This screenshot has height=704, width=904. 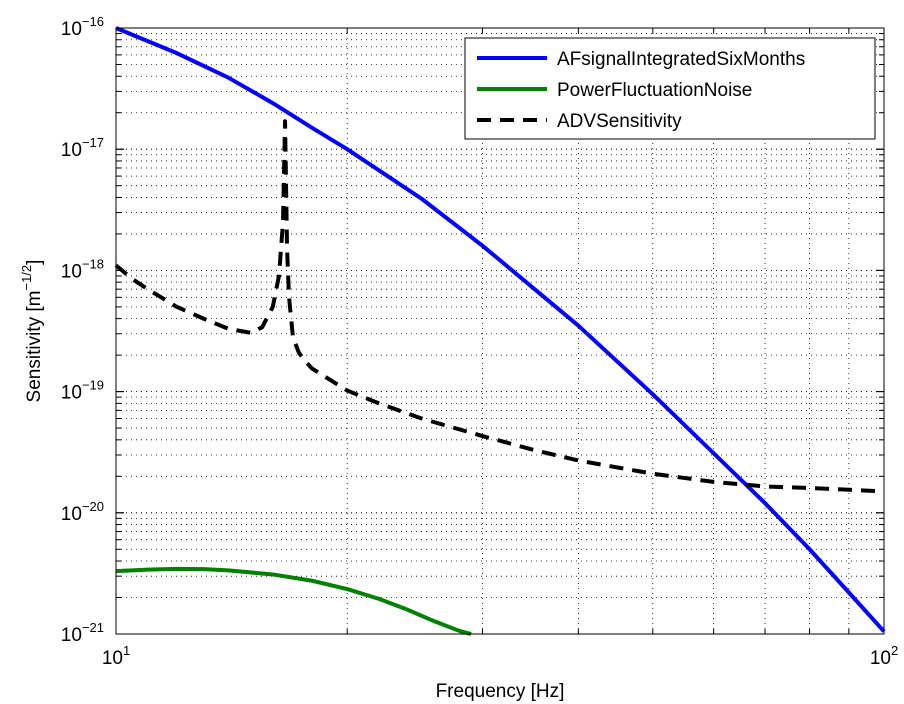 I want to click on y-tick-label: 10−18, so click(x=82, y=269).